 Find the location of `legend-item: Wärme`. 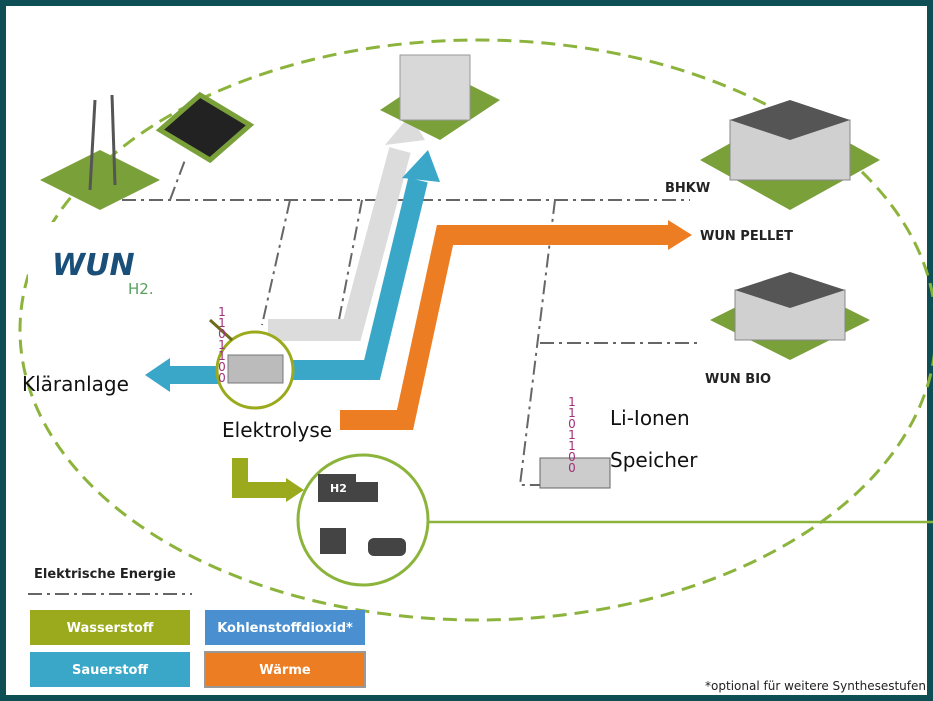

legend-item: Wärme is located at coordinates (285, 670).